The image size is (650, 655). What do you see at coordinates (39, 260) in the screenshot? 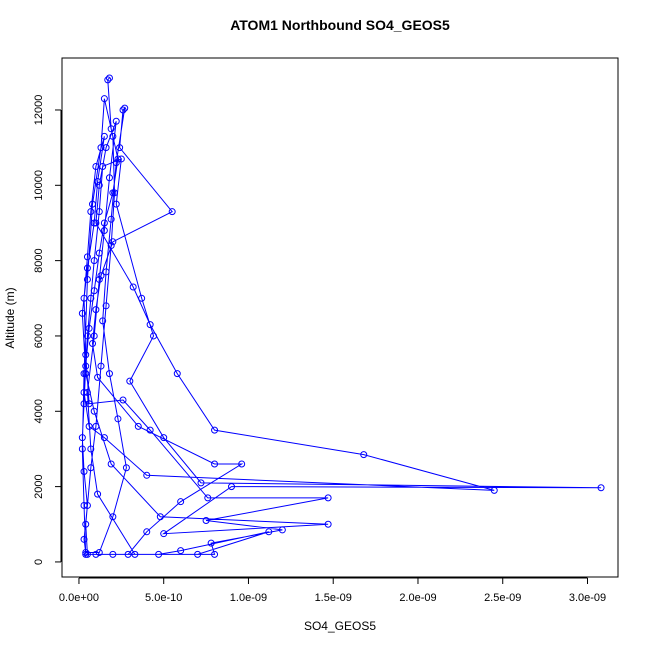
I see `y-tick-label: 8000` at bounding box center [39, 260].